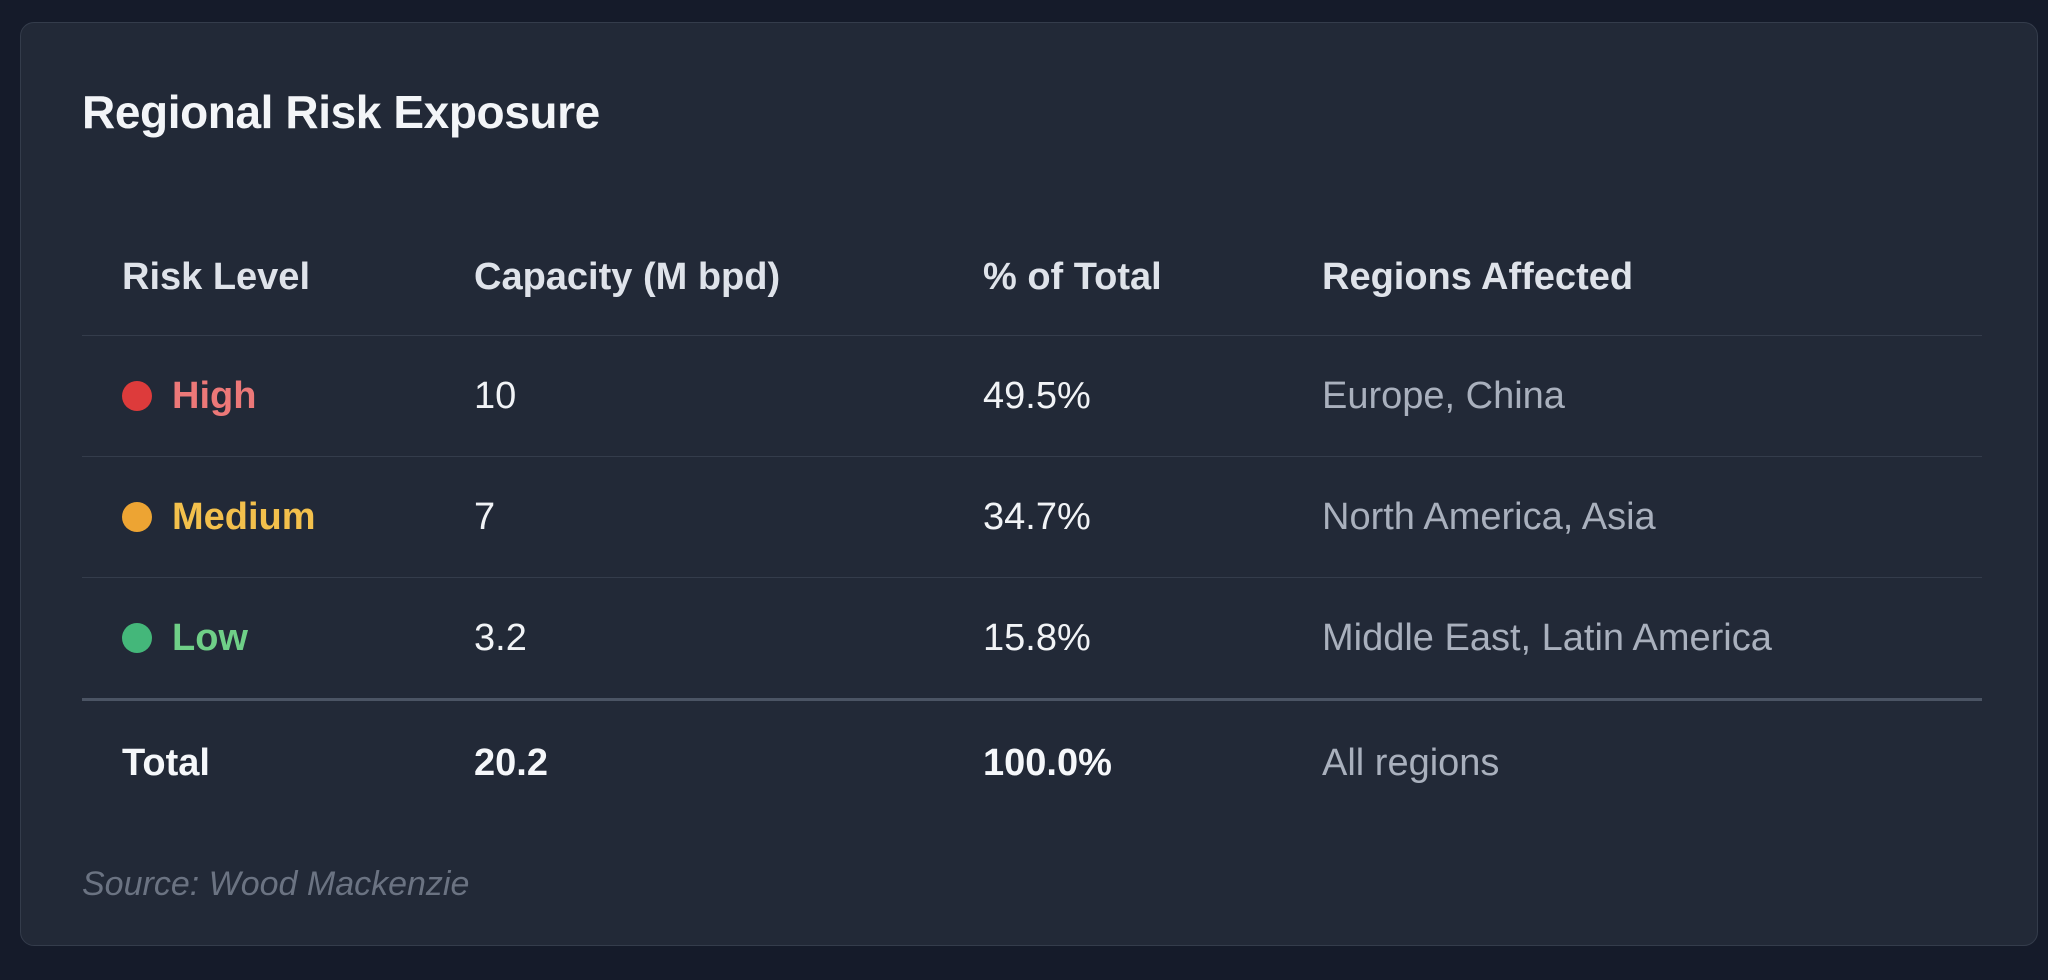 This screenshot has height=980, width=2048. I want to click on low-risk-dot-icon, so click(137, 638).